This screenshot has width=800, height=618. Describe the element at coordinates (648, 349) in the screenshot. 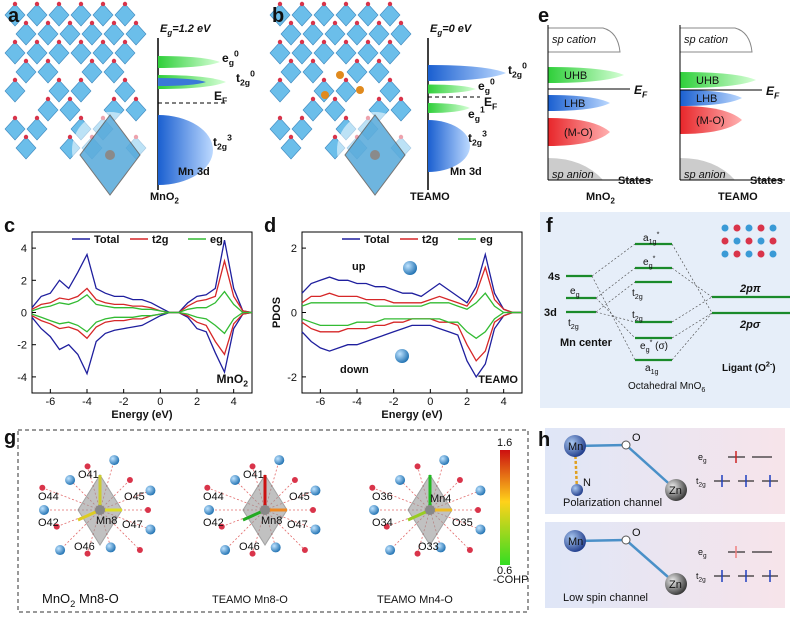

I see `label-part: g` at that location.